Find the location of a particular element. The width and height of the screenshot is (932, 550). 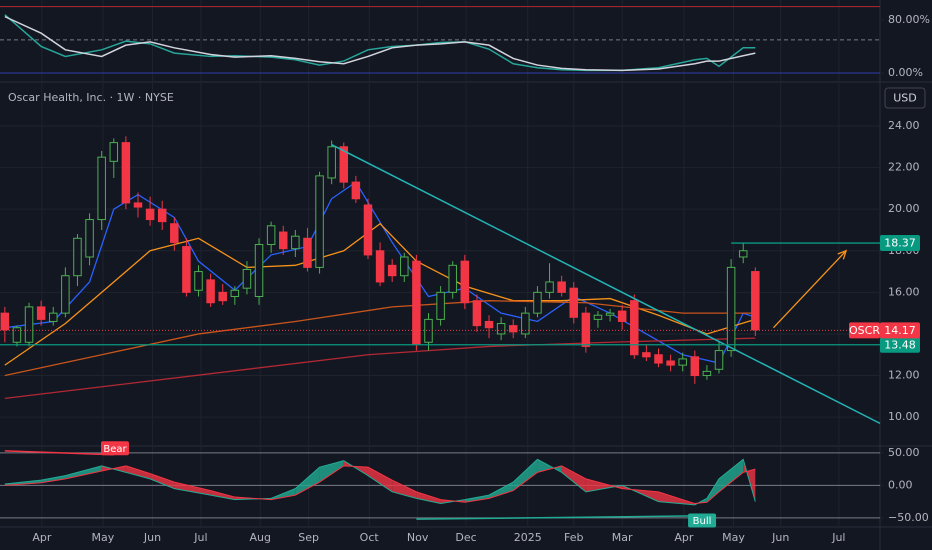

y-tick-label: −50.00 is located at coordinates (908, 517).